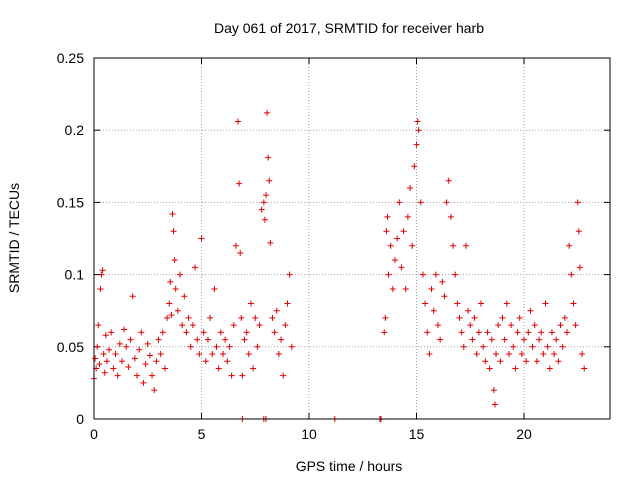 This screenshot has height=480, width=640. Describe the element at coordinates (202, 434) in the screenshot. I see `x-tick-label: 5` at that location.